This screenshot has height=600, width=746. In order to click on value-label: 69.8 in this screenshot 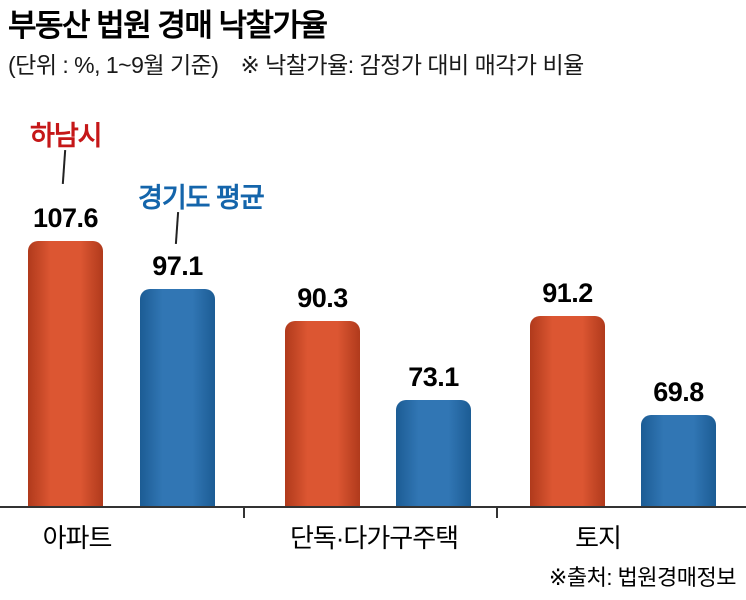, I will do `click(678, 392)`.